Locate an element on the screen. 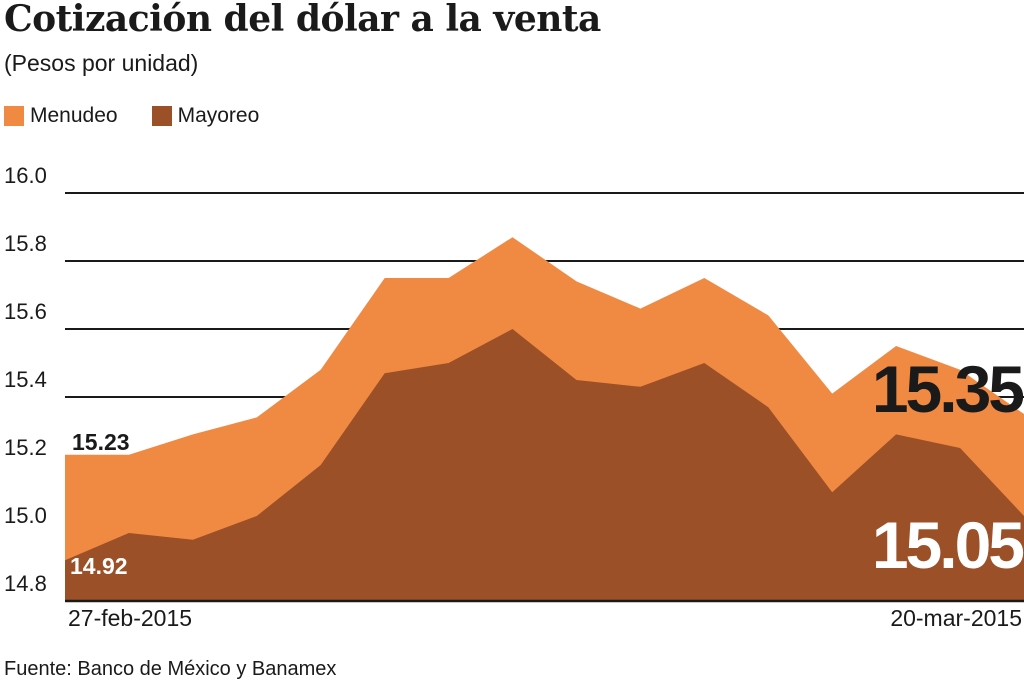  legend-swatch-menudeo is located at coordinates (14, 116).